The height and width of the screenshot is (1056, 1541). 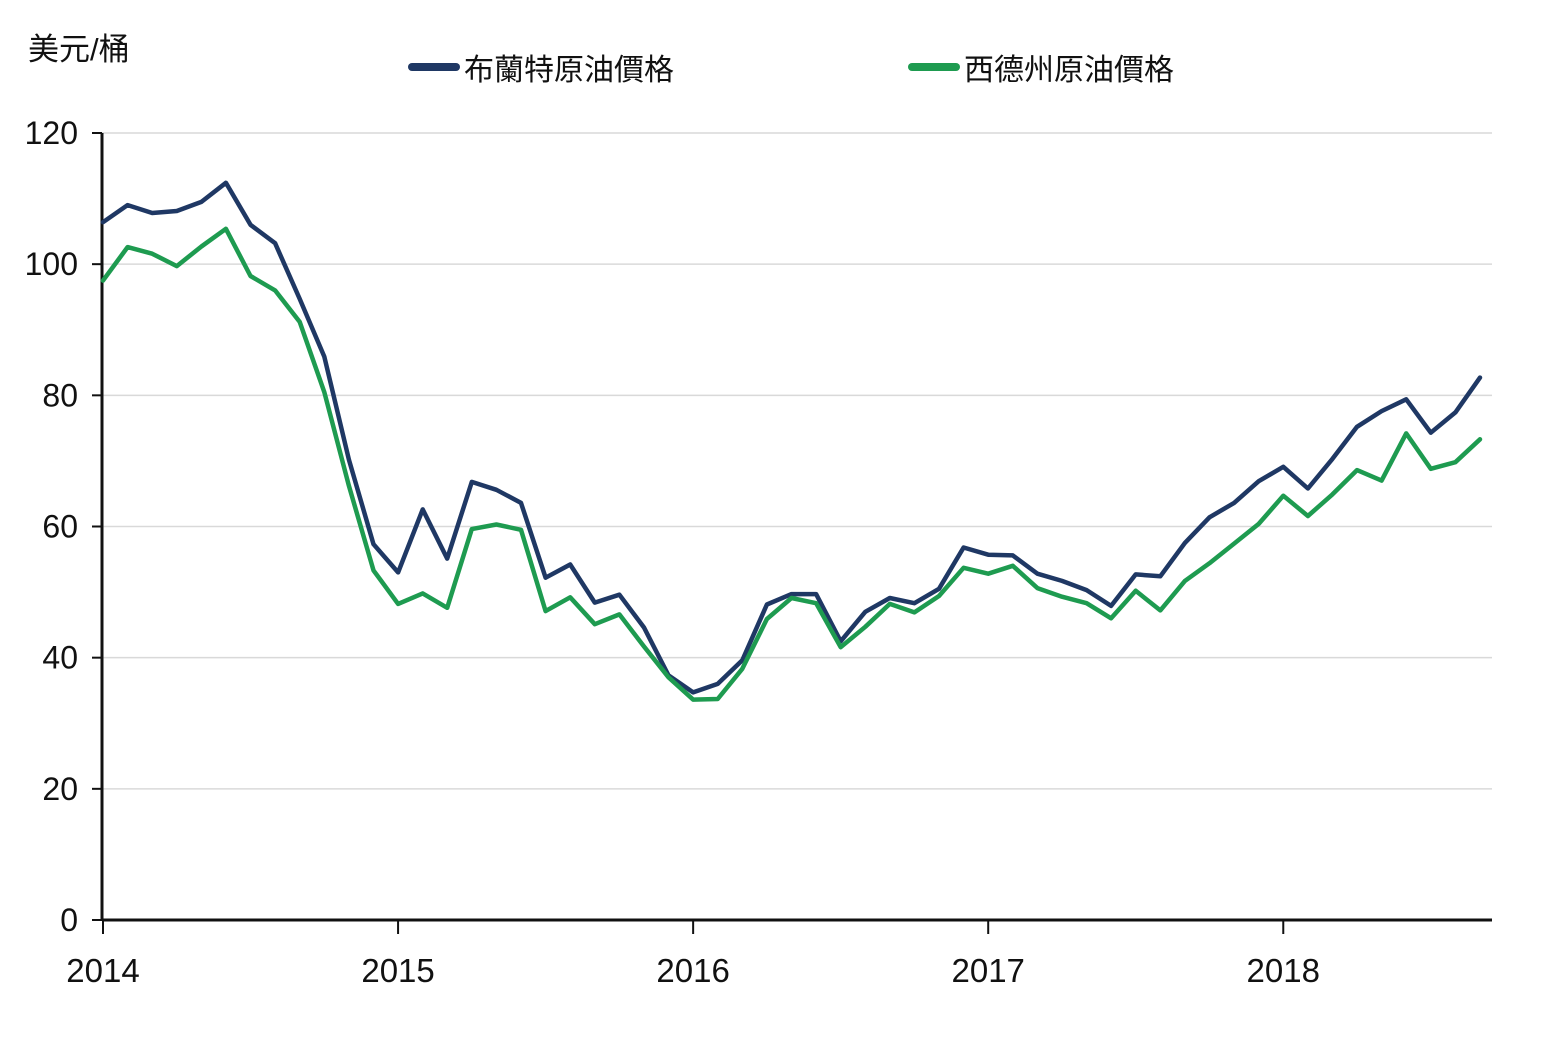 What do you see at coordinates (51, 133) in the screenshot?
I see `y-tick-label-120: 120` at bounding box center [51, 133].